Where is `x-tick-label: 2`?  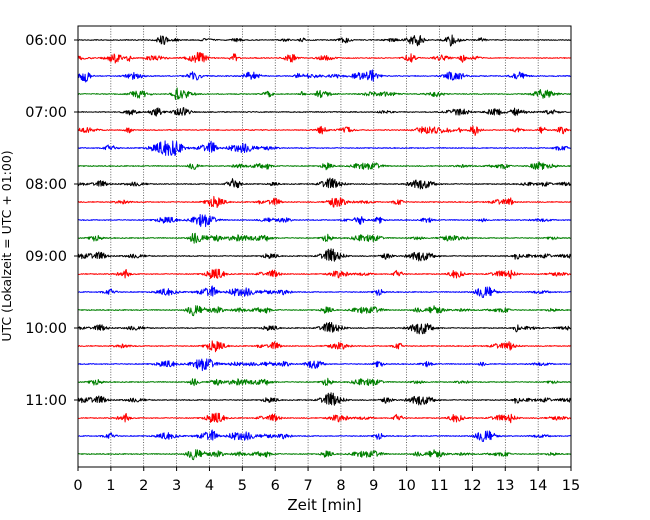 x-tick-label: 2 is located at coordinates (143, 486).